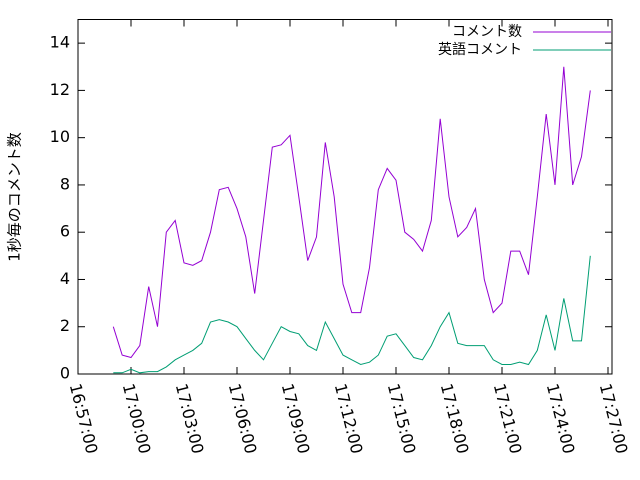  Describe the element at coordinates (60, 136) in the screenshot. I see `y-tick-label: 10` at that location.